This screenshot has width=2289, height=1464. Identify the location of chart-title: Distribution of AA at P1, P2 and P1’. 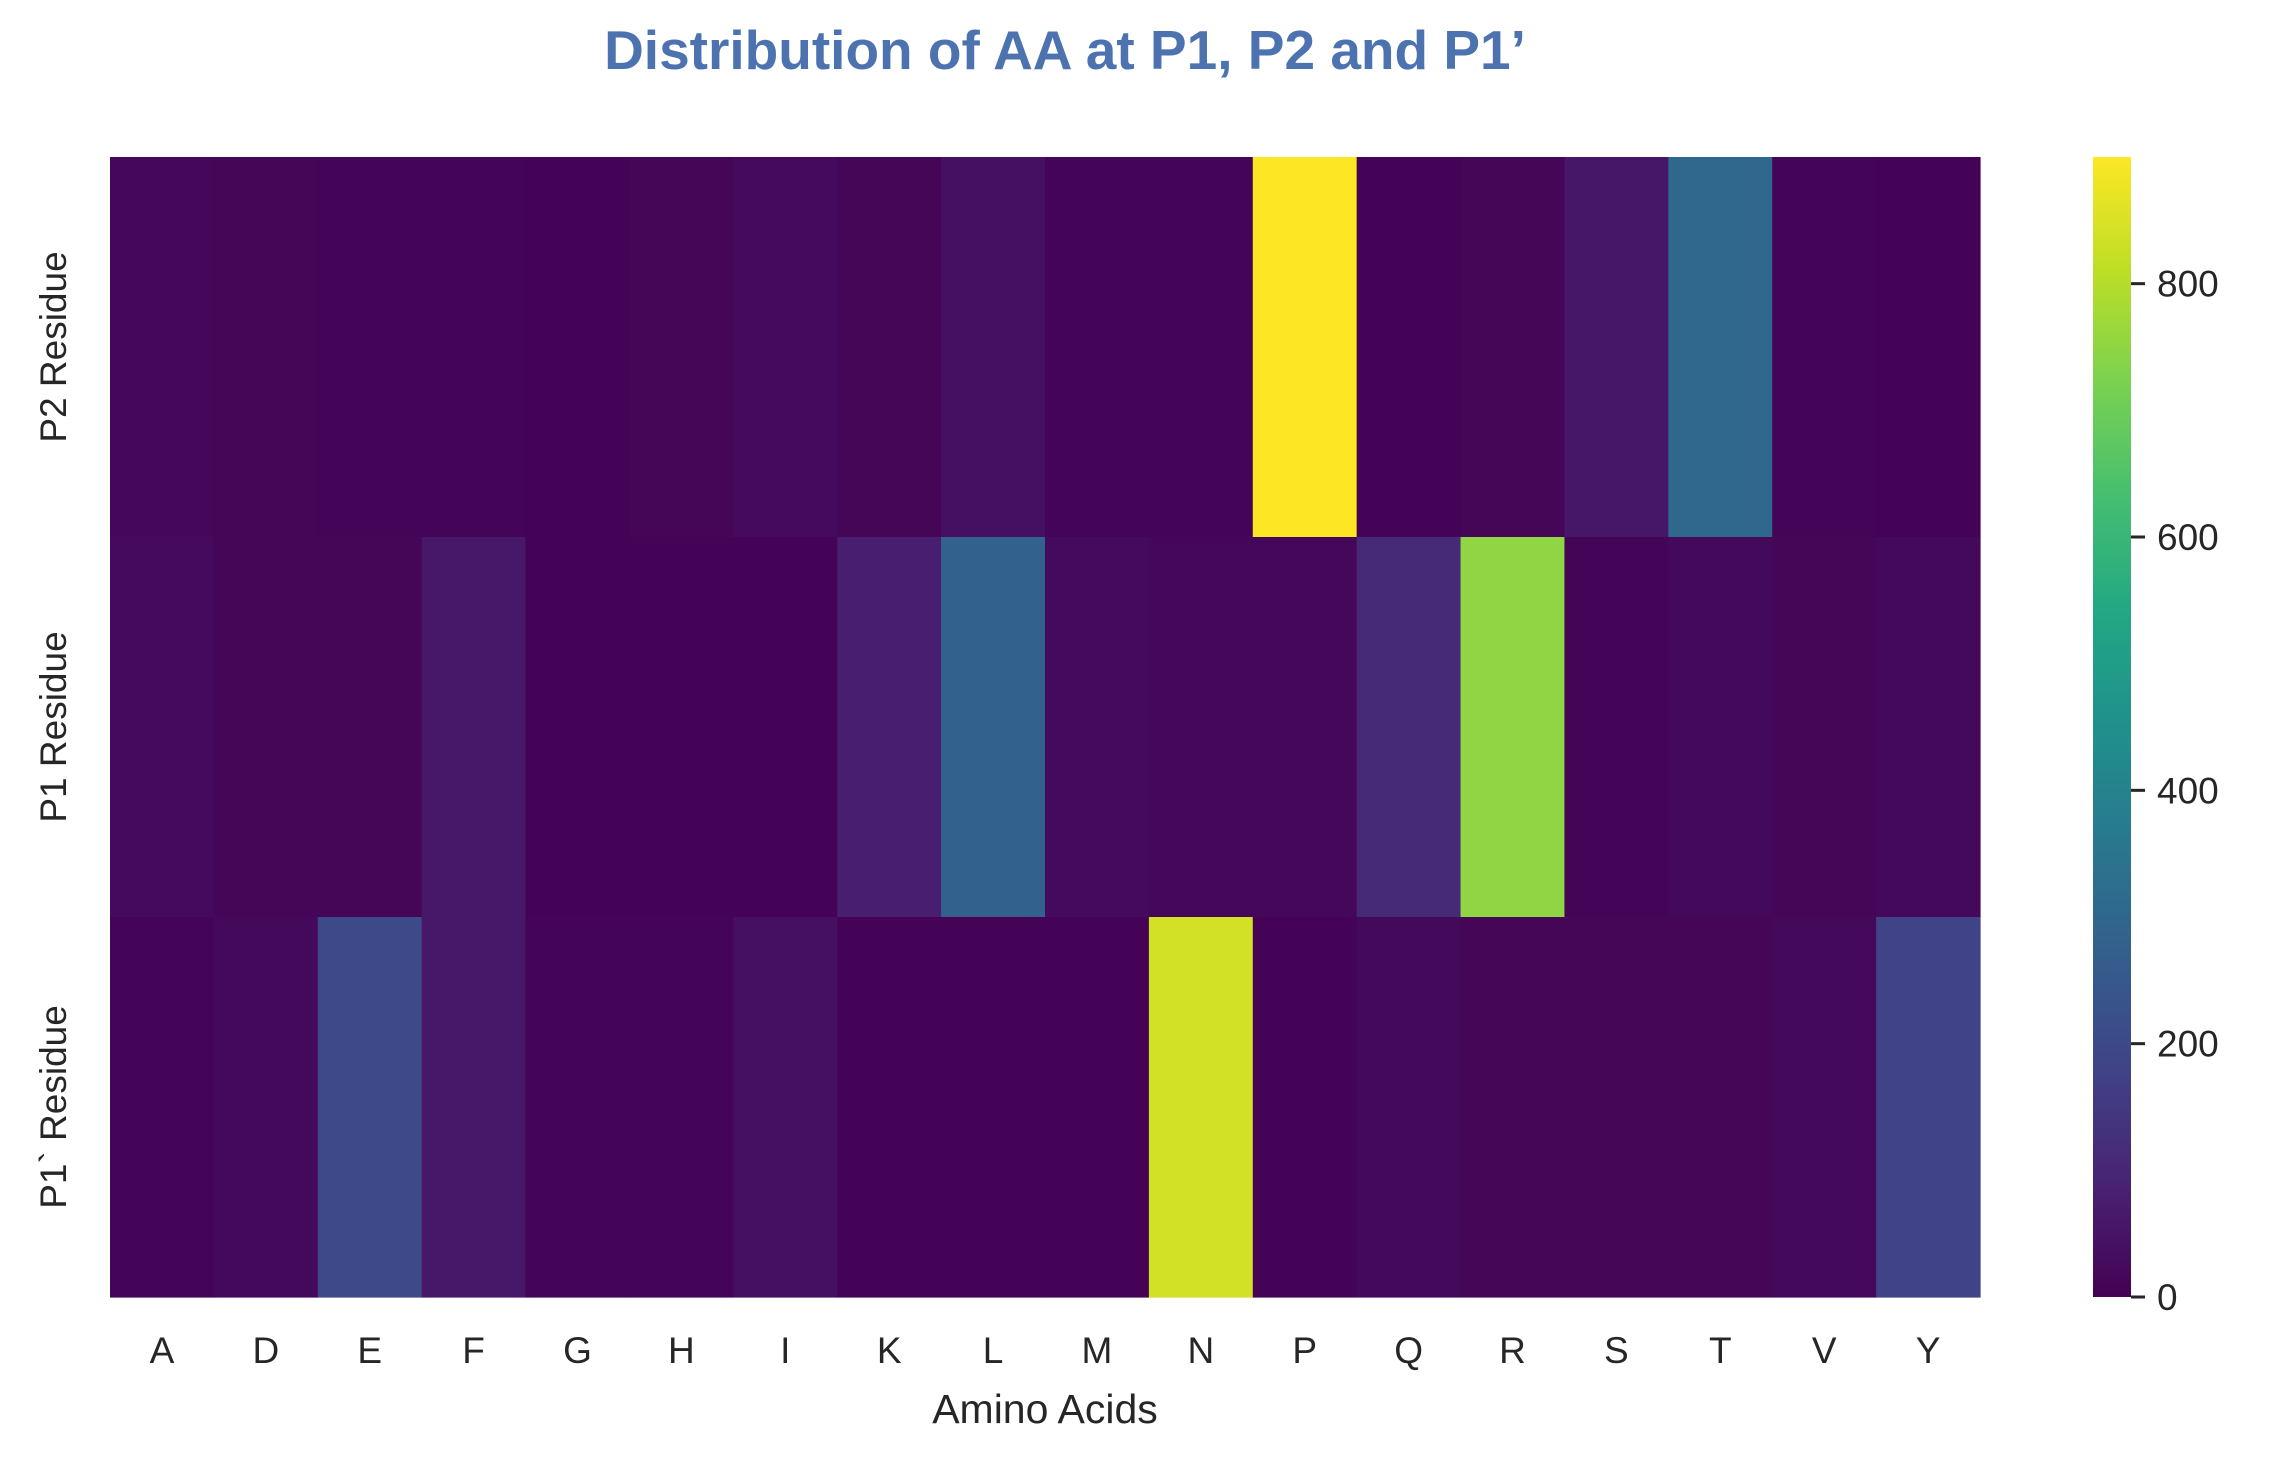
(1065, 50).